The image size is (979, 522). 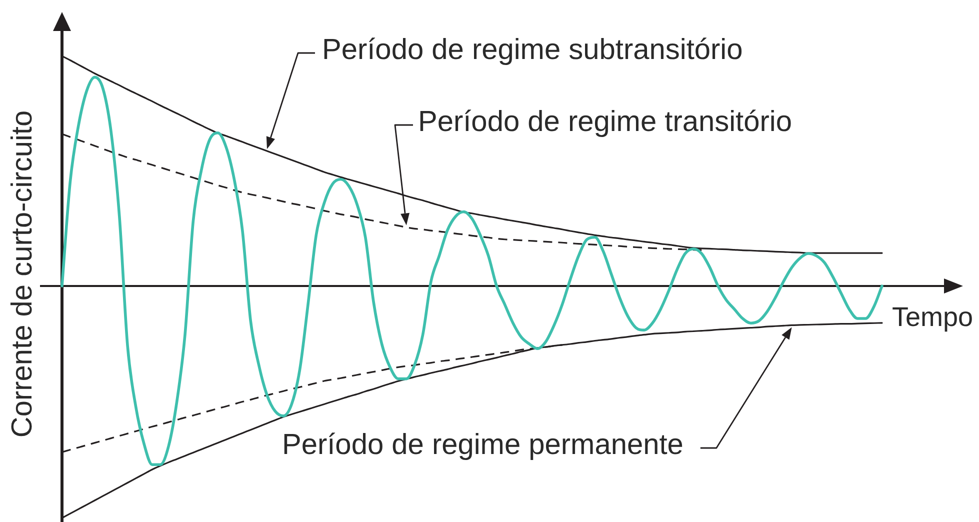 I want to click on x-axis-title: Tempo, so click(x=933, y=317).